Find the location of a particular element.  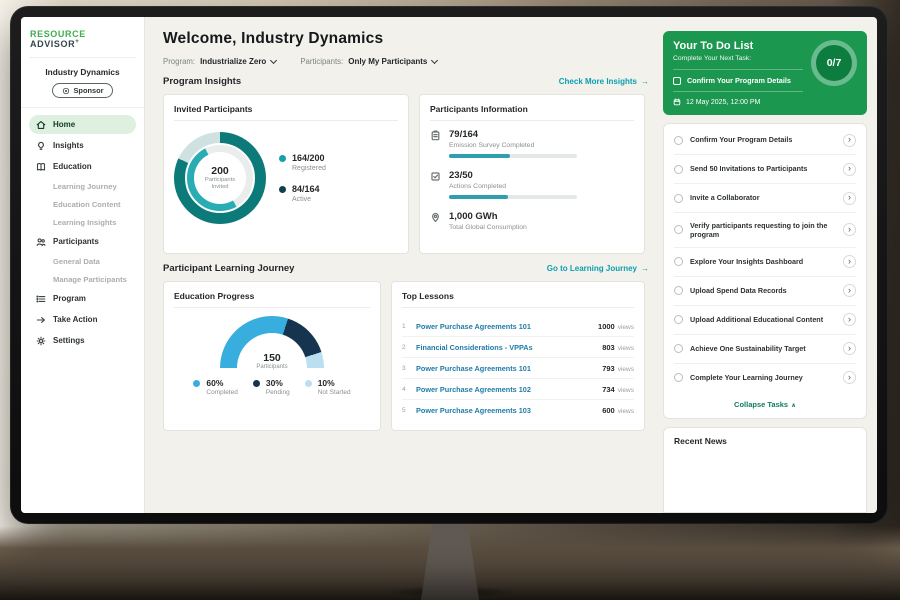

todo-next-task: Confirm Your Program Details is located at coordinates (738, 77).